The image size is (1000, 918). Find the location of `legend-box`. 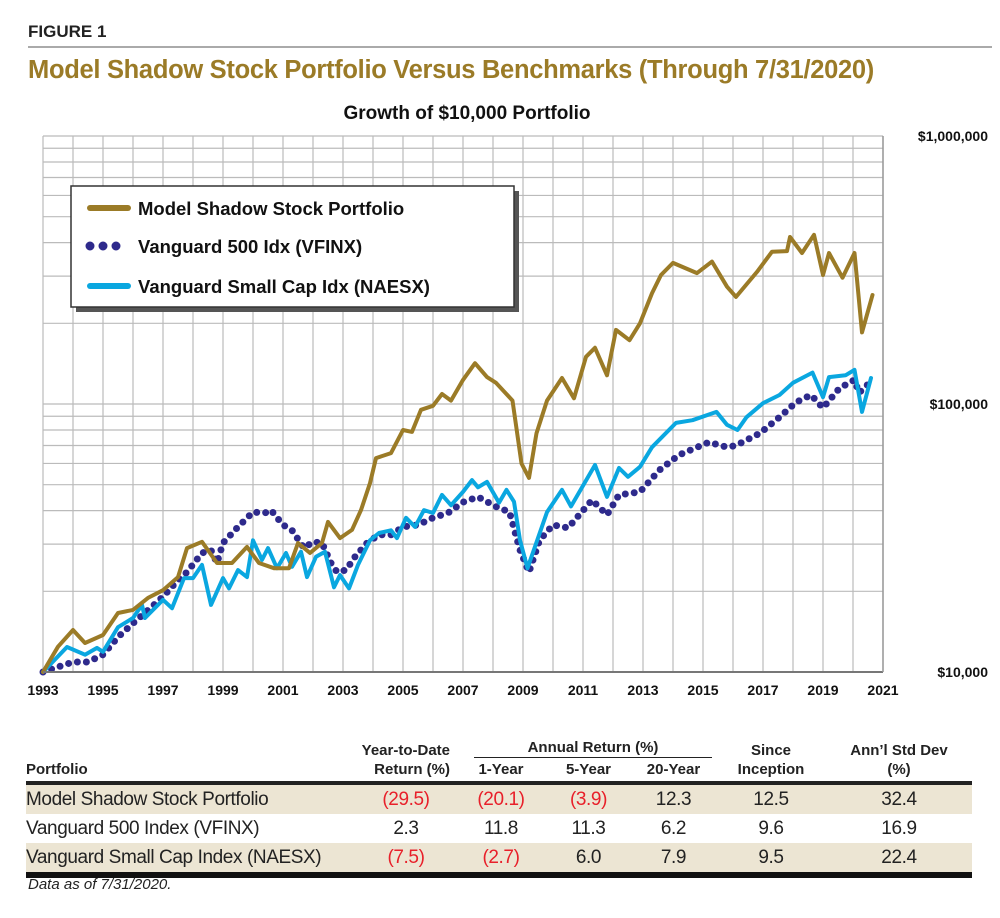

legend-box is located at coordinates (292, 246).